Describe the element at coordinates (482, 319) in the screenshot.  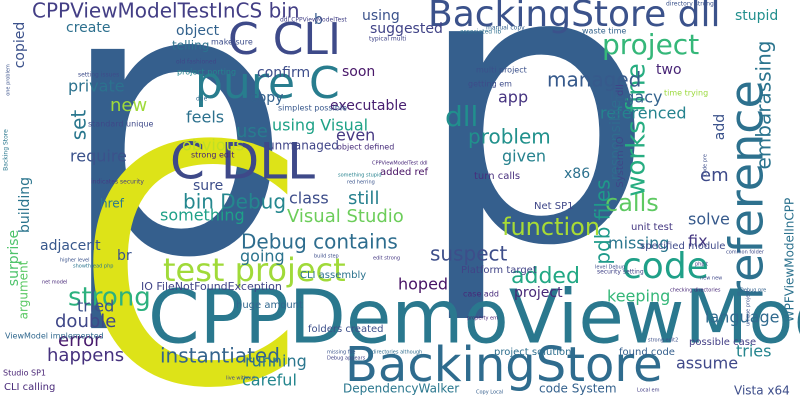
I see `word: property em` at that location.